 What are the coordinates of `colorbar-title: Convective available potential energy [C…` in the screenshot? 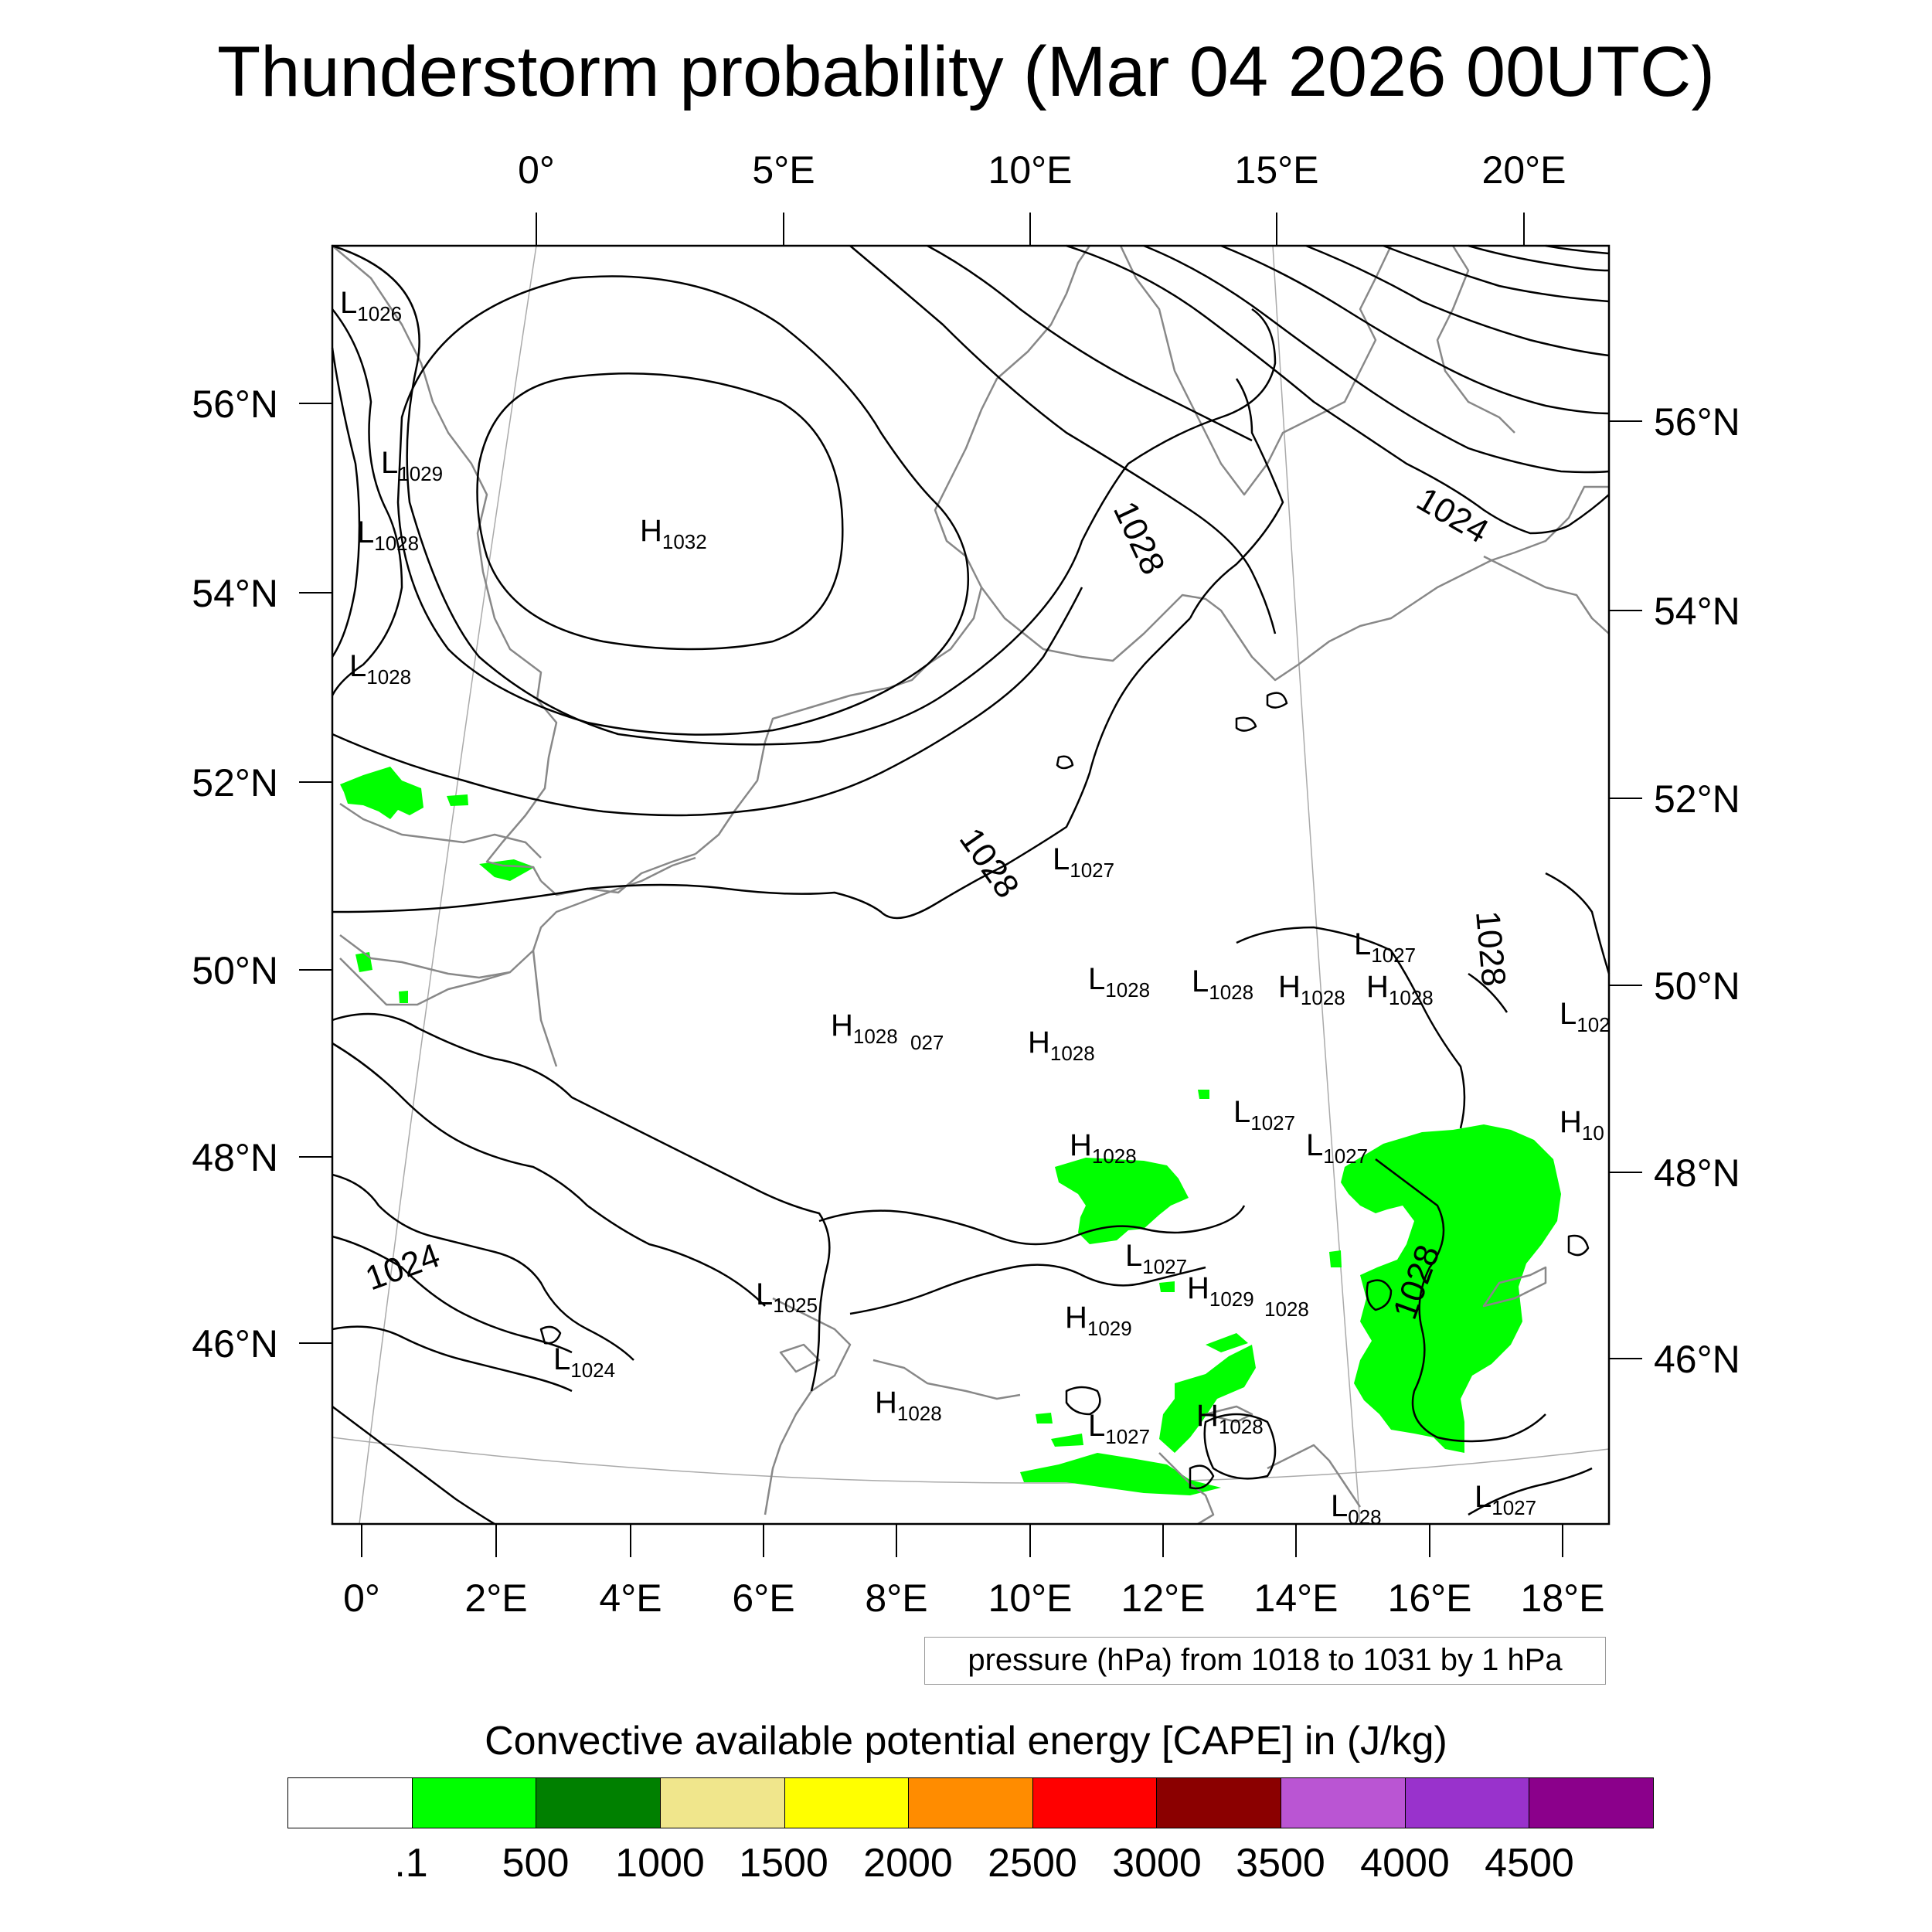 It's located at (966, 1742).